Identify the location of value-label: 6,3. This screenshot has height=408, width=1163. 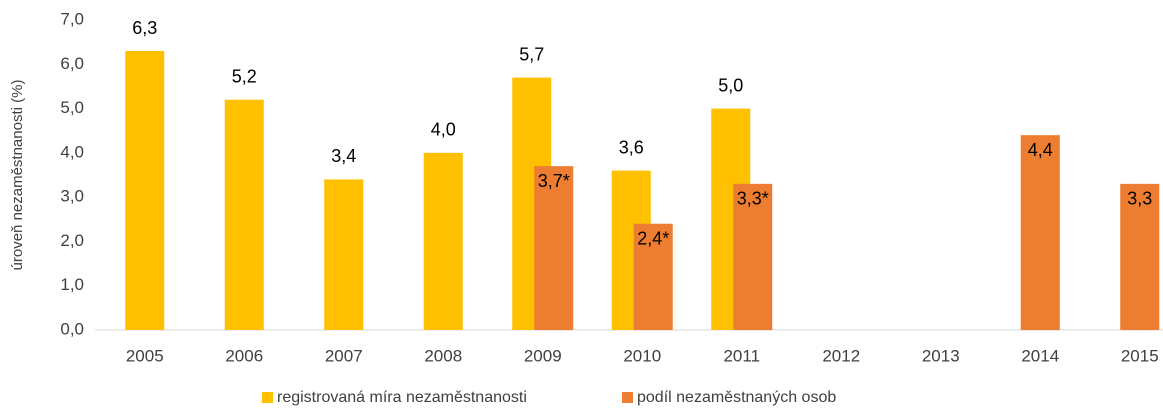
(144, 28).